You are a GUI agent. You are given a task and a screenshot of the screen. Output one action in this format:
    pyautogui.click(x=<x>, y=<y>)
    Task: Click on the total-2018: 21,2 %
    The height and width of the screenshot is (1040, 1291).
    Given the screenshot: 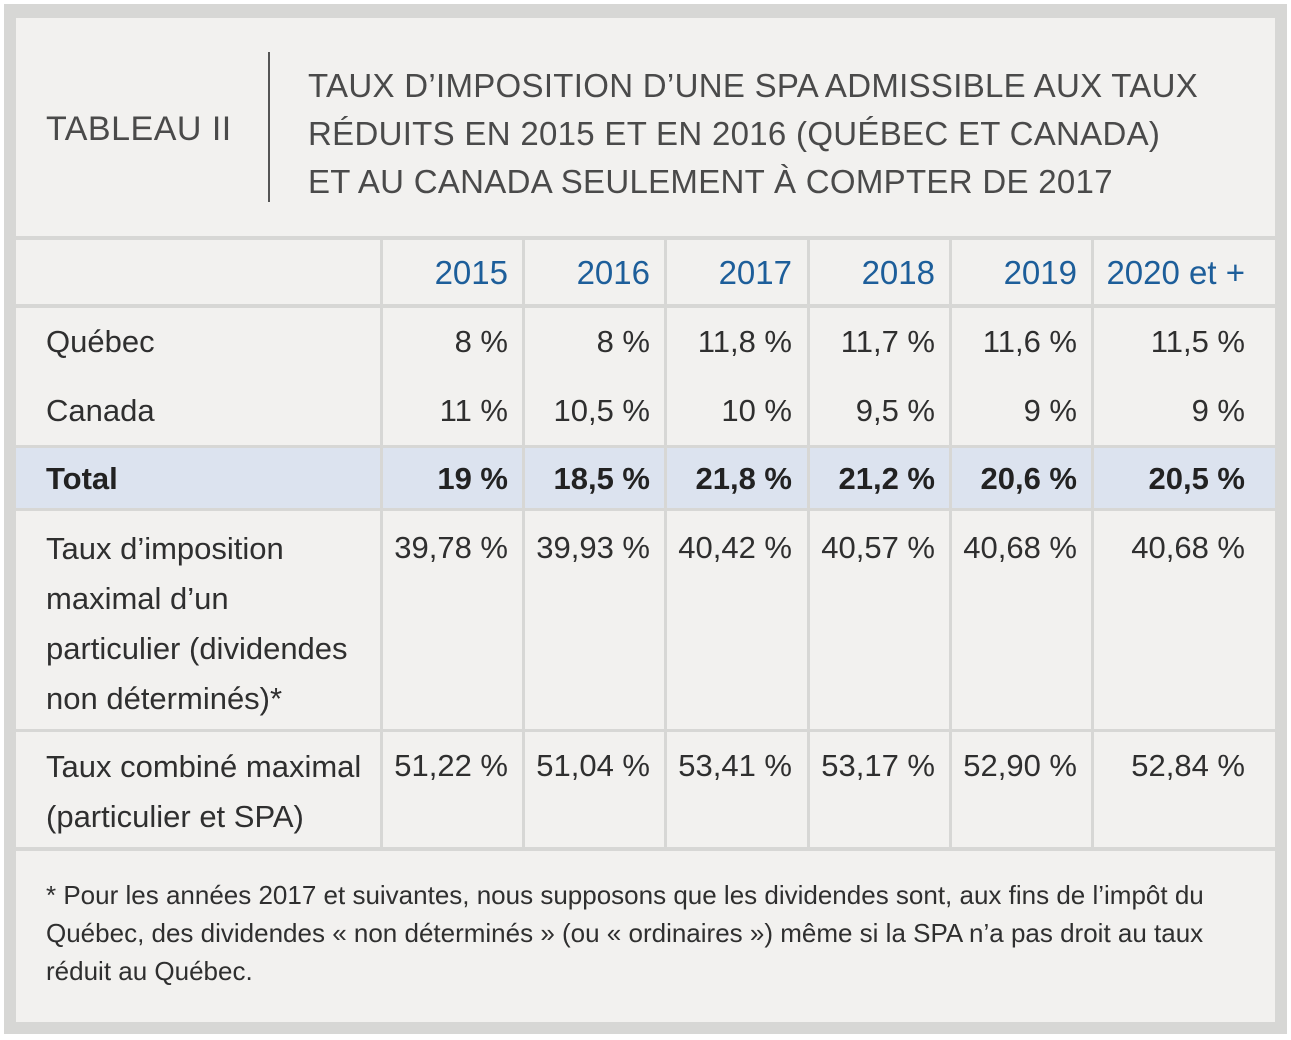 What is the action you would take?
    pyautogui.click(x=886, y=478)
    